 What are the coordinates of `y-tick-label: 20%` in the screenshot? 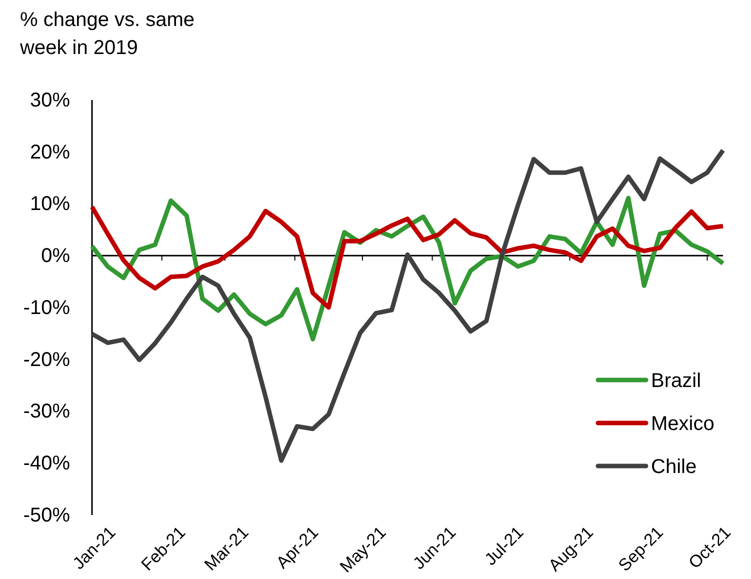 It's located at (50, 152).